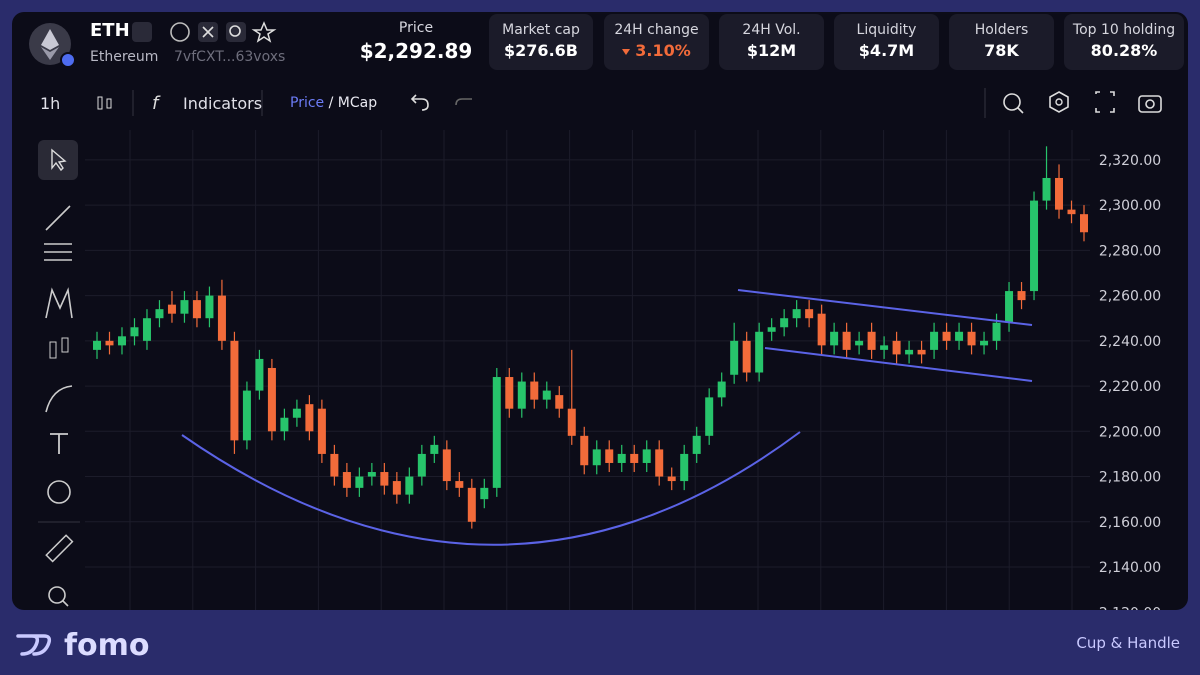 This screenshot has width=1200, height=675. Describe the element at coordinates (1130, 161) in the screenshot. I see `y-tick-label: 2,320.00` at that location.